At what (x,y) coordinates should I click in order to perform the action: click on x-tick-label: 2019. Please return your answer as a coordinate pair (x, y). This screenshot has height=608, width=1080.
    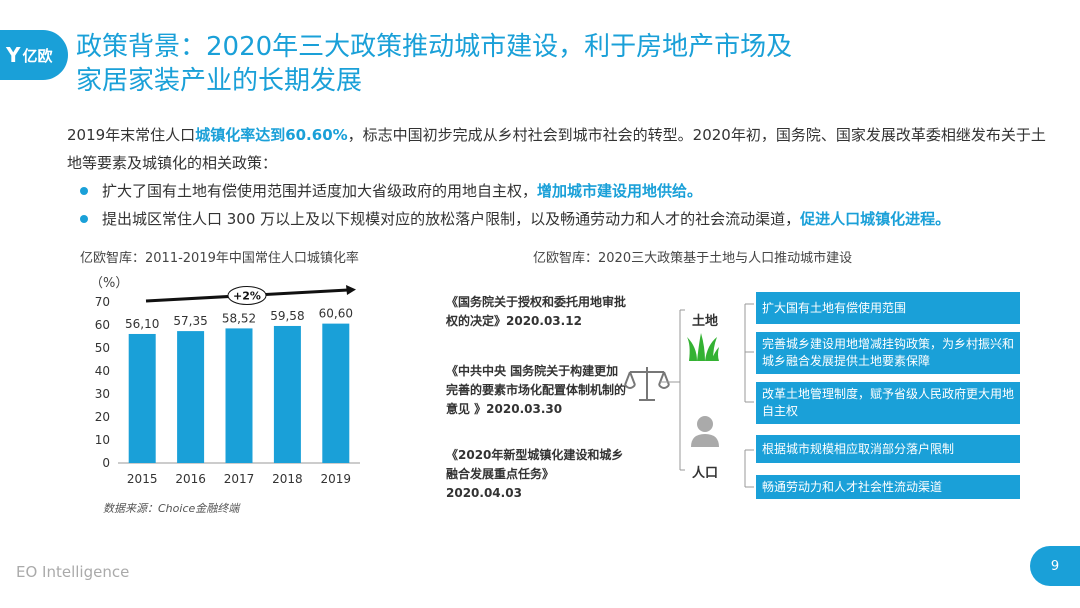
    Looking at the image, I should click on (336, 479).